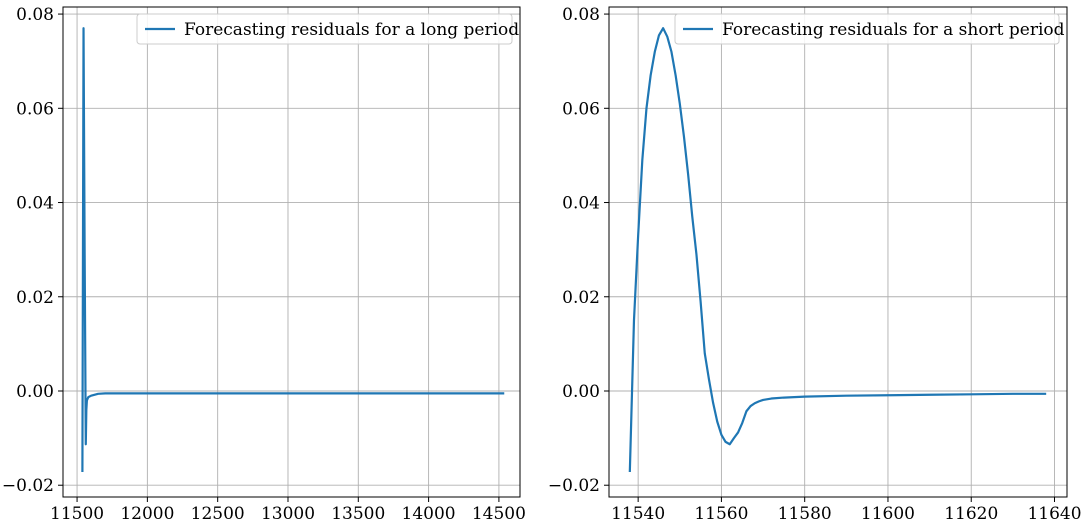 The height and width of the screenshot is (527, 1087). Describe the element at coordinates (893, 30) in the screenshot. I see `legend-label: Forecasting residuals for a short period` at that location.